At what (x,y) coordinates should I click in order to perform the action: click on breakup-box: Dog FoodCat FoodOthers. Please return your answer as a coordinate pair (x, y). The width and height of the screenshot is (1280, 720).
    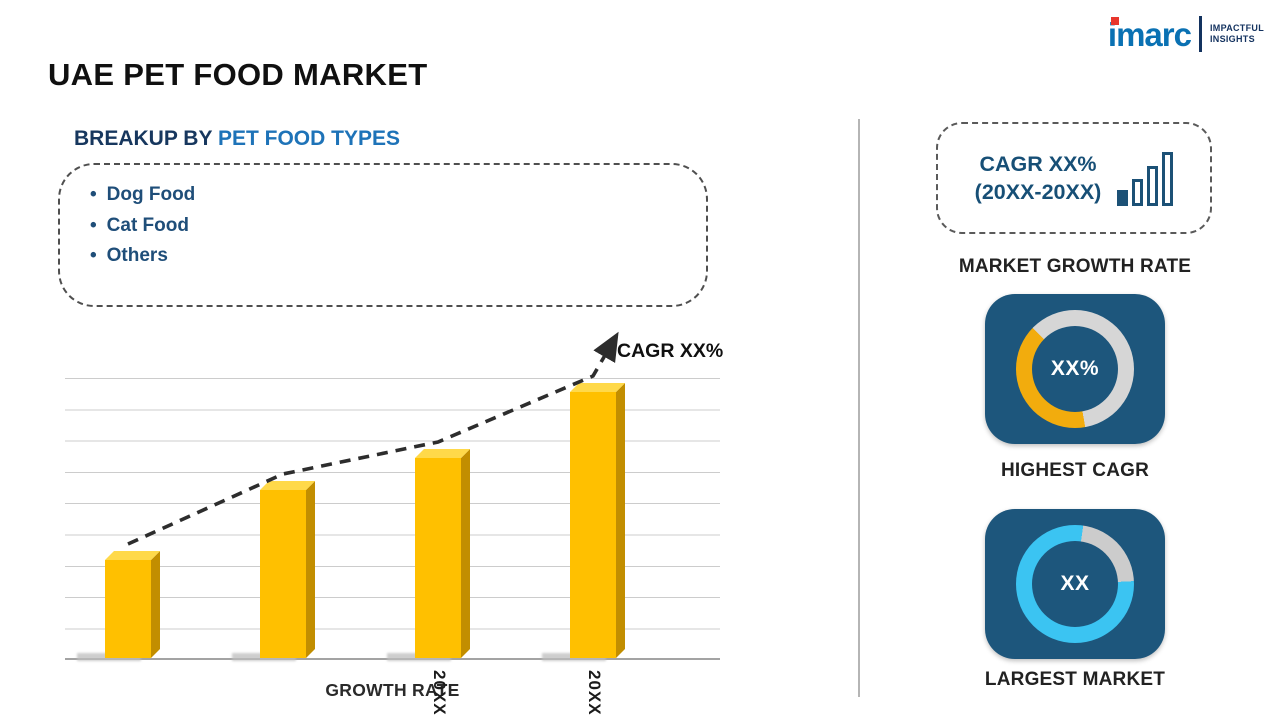
    Looking at the image, I should click on (383, 235).